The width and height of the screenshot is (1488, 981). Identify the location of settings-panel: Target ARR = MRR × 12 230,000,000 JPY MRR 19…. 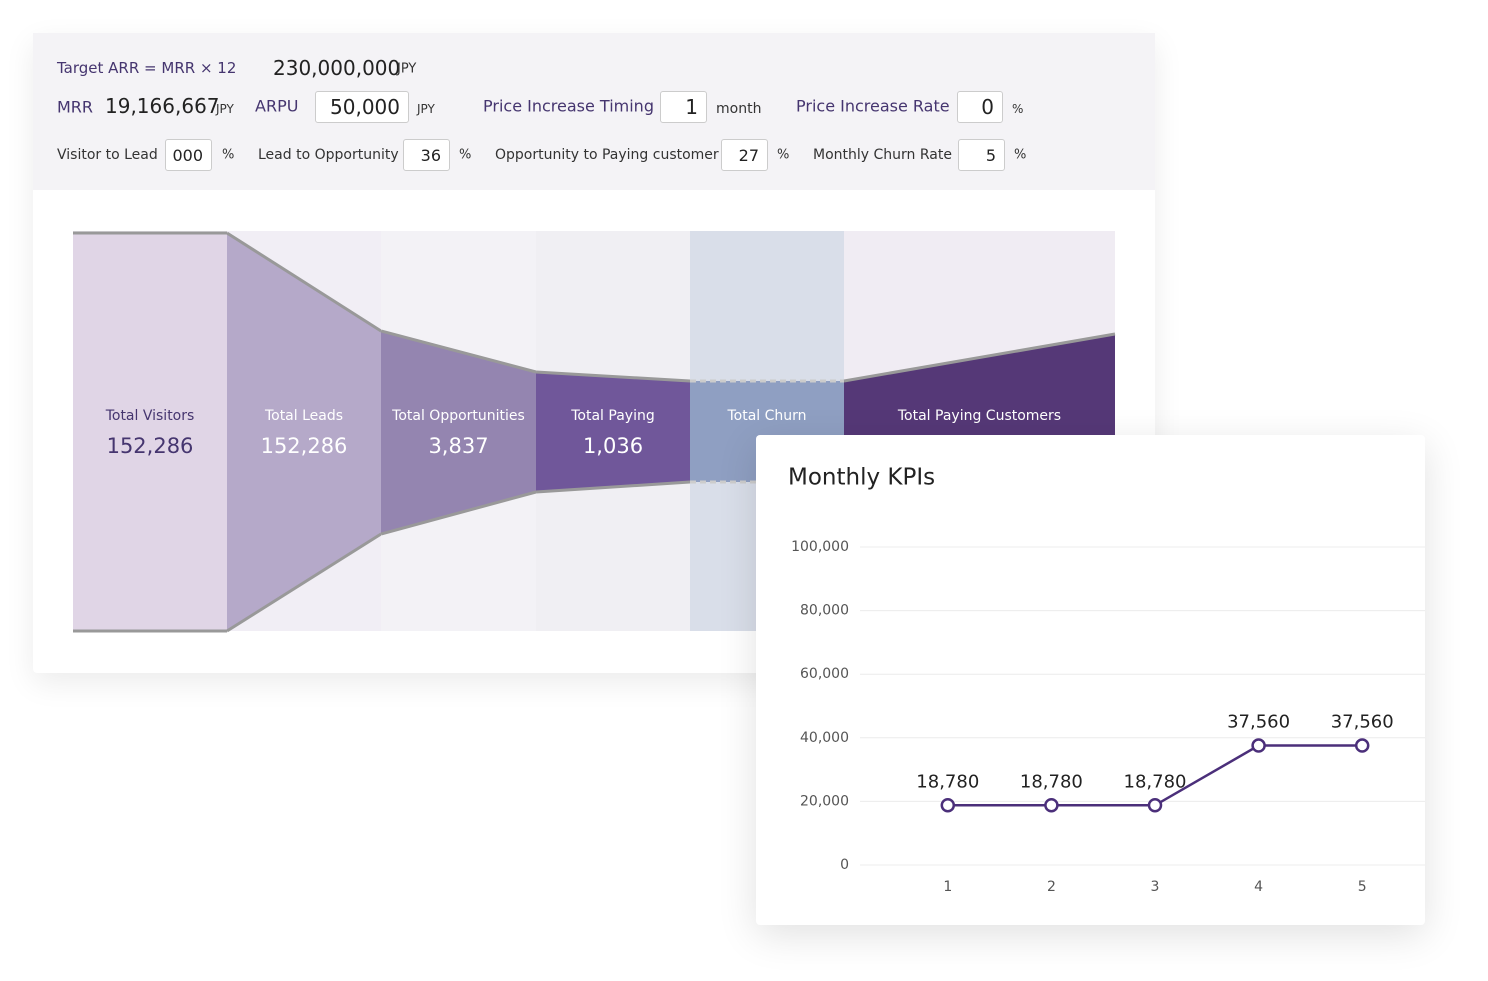
(594, 111).